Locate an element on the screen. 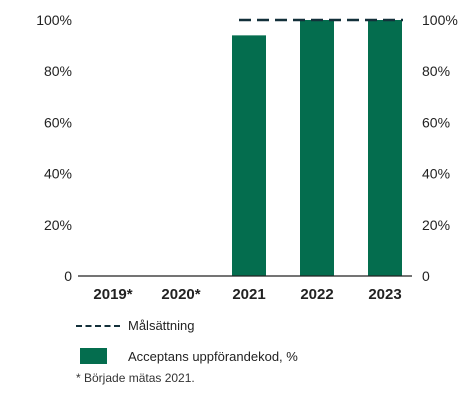 The image size is (464, 396). legend-item-bar: Acceptans uppförandekod, % is located at coordinates (187, 356).